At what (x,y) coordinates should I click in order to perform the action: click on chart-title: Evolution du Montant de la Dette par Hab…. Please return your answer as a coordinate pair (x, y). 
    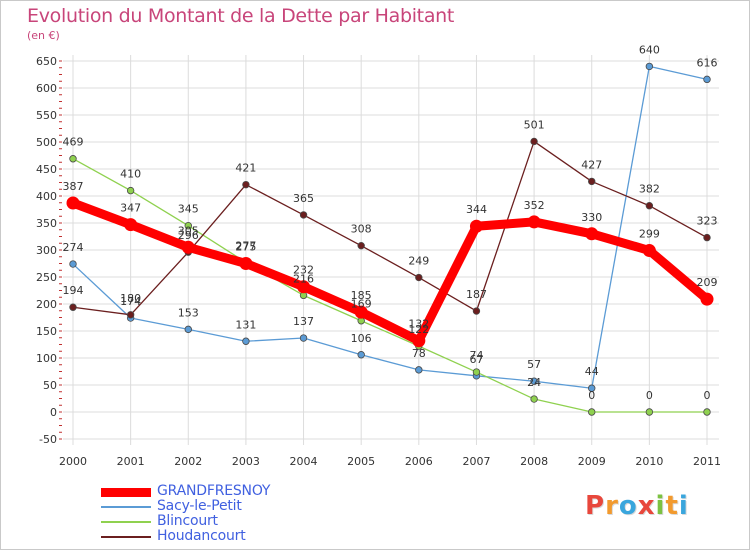
    Looking at the image, I should click on (241, 16).